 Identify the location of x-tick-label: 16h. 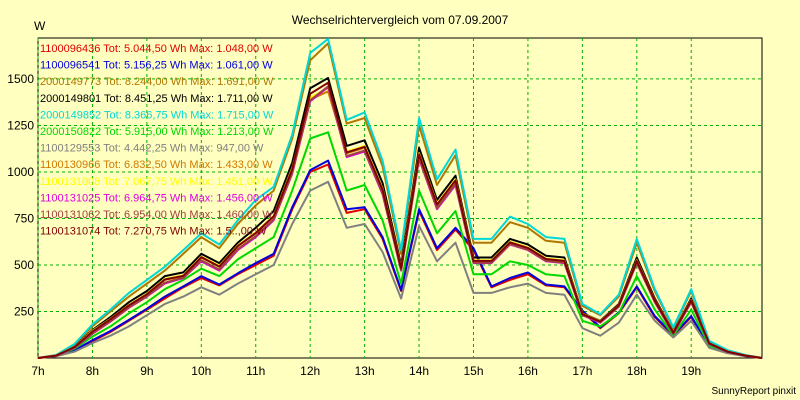
(528, 371).